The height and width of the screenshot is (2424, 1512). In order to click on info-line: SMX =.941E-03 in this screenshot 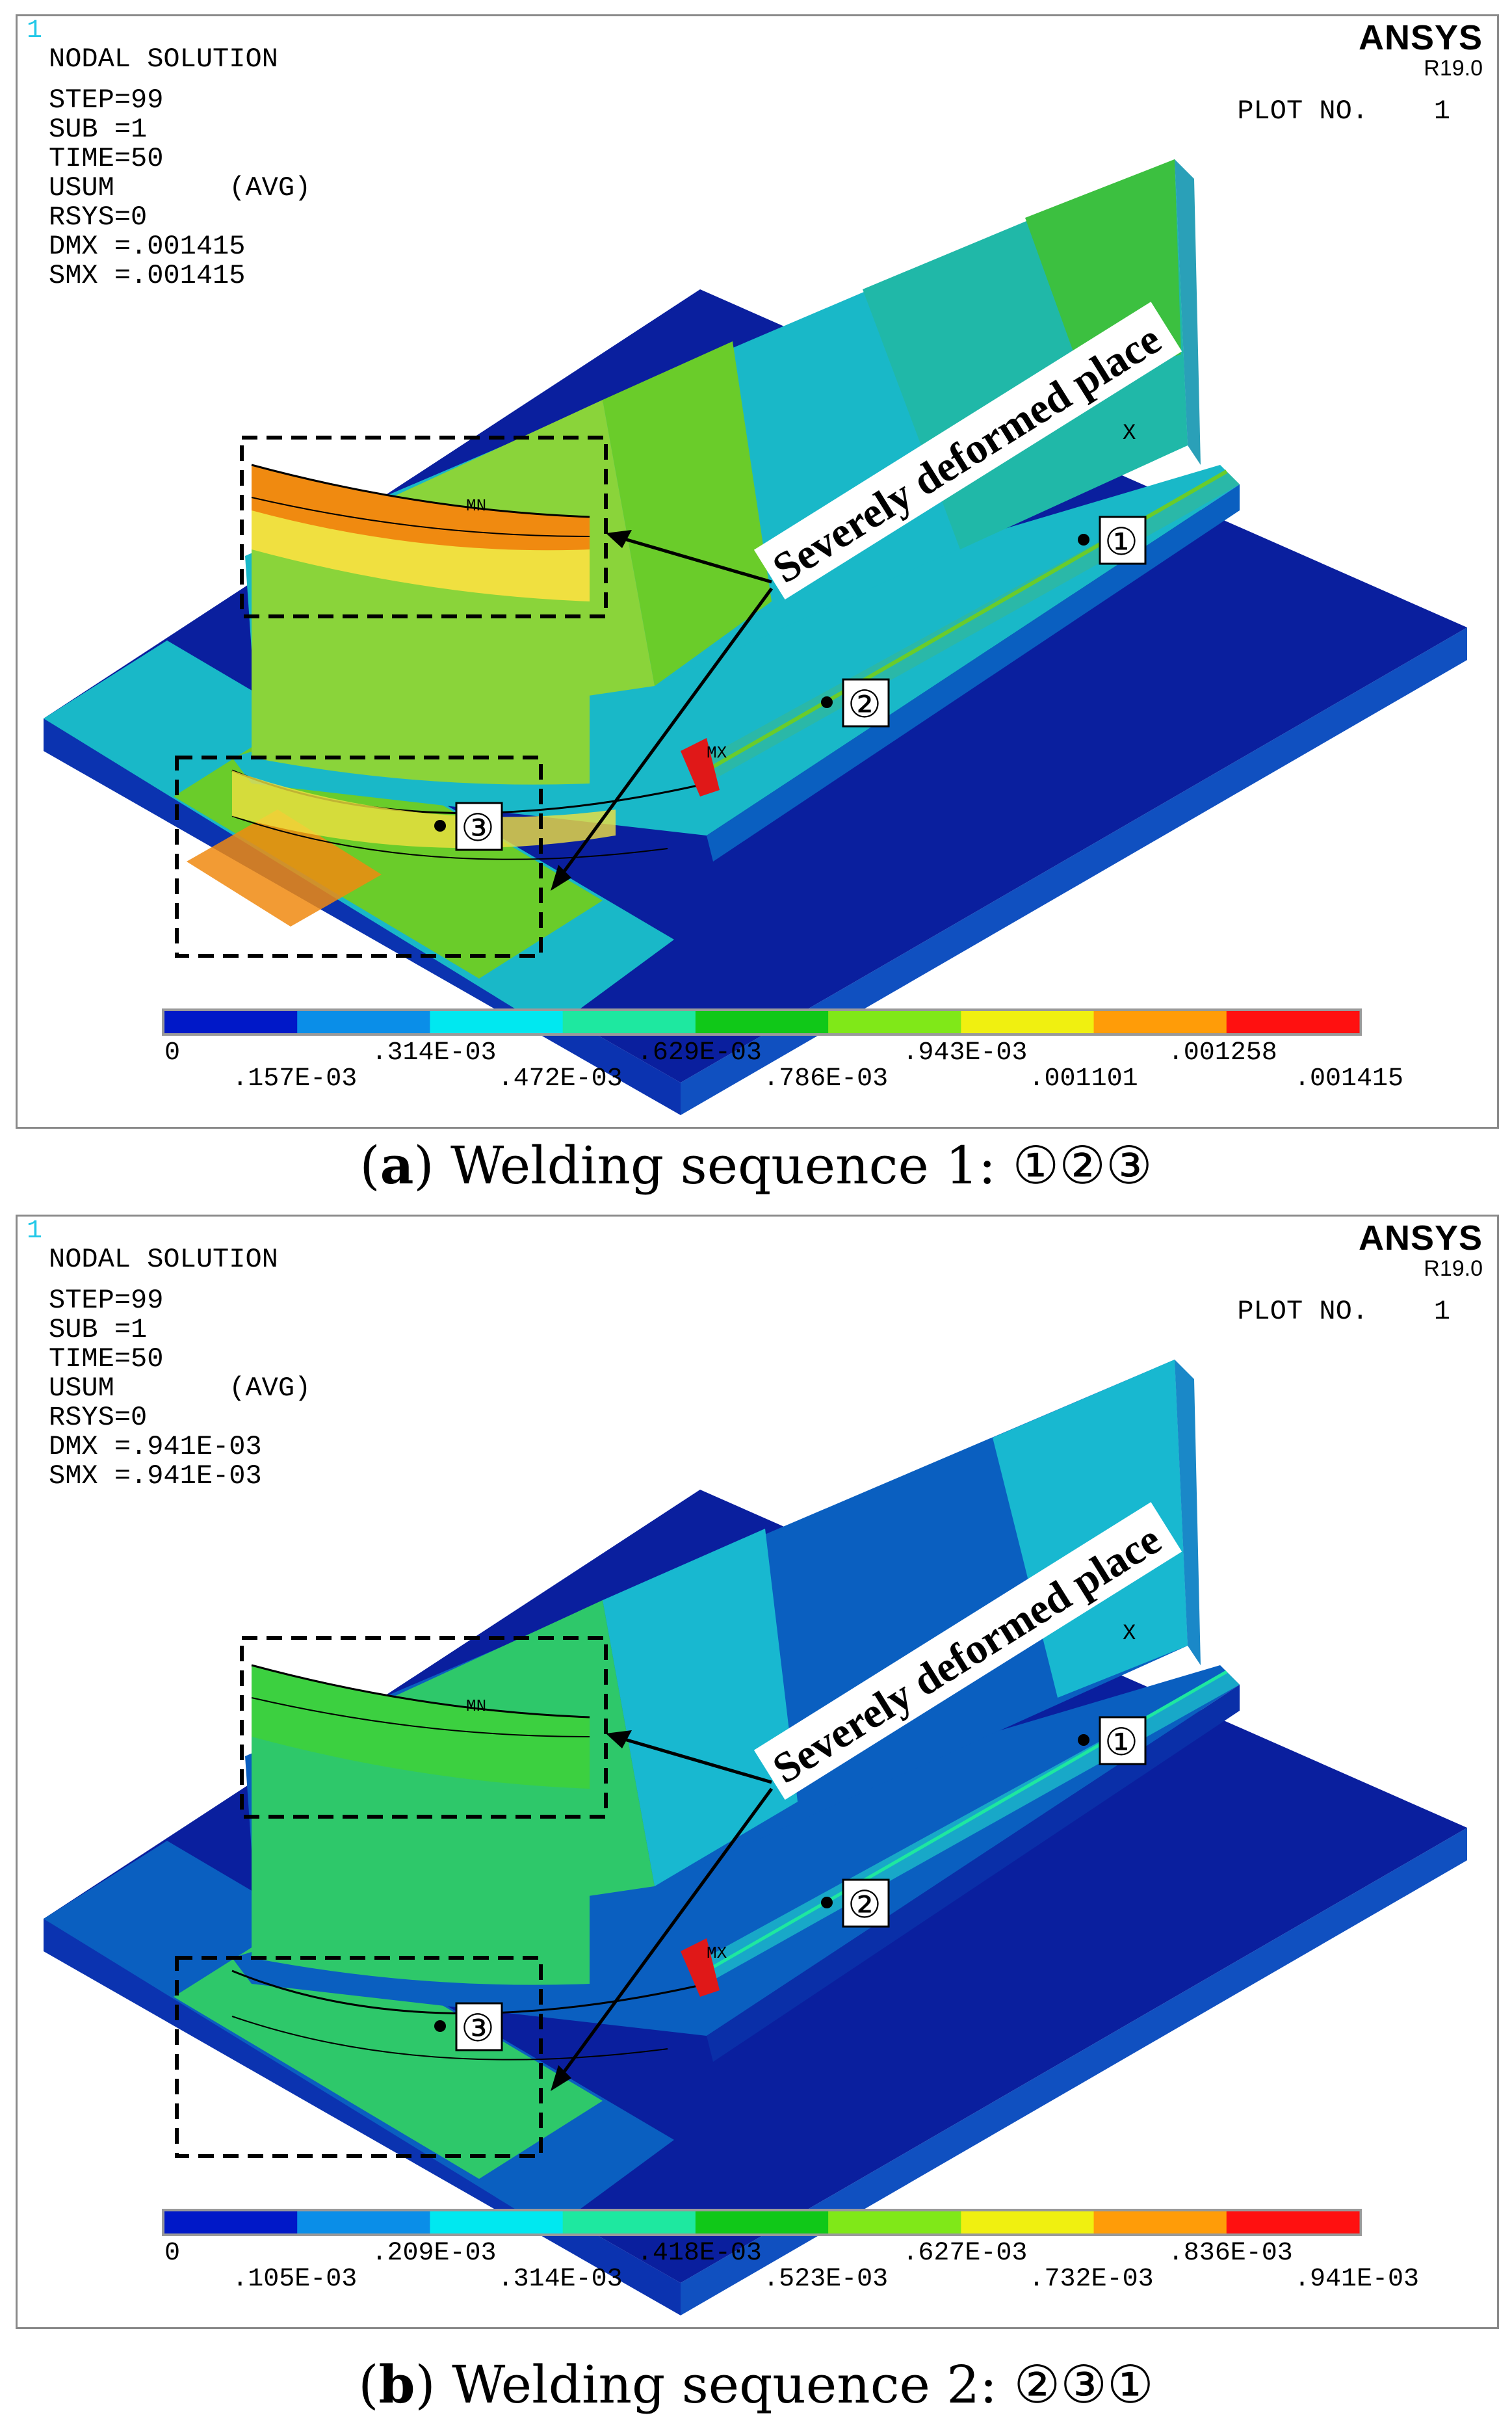, I will do `click(155, 1476)`.